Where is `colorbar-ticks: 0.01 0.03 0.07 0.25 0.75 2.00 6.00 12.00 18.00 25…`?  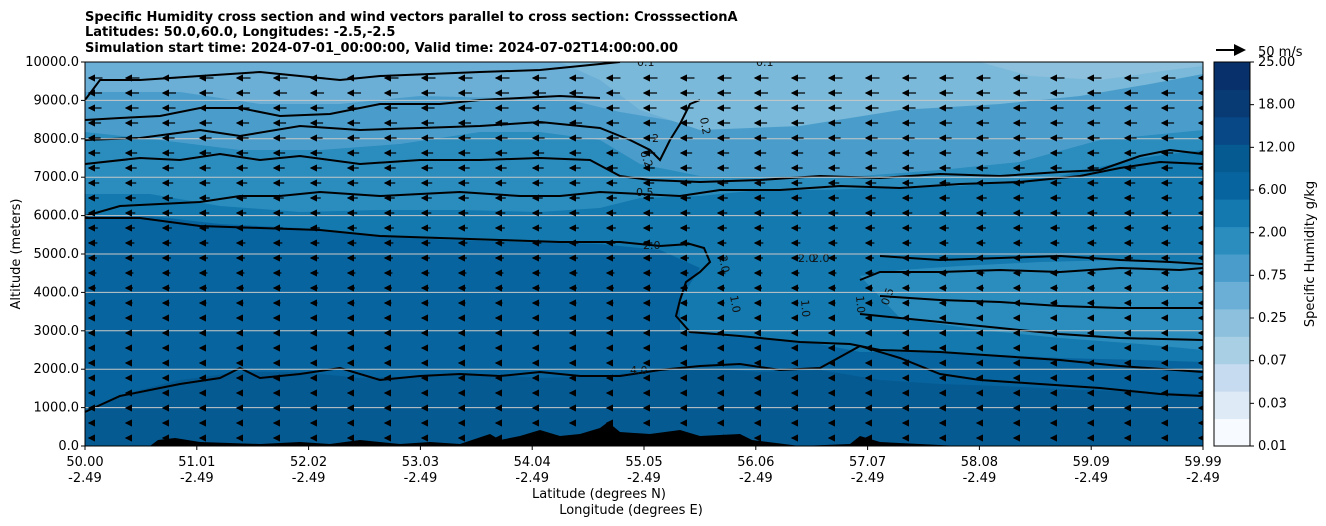
colorbar-ticks: 0.01 0.03 0.07 0.25 0.75 2.00 6.00 12.00 18.00 25… is located at coordinates (1272, 254).